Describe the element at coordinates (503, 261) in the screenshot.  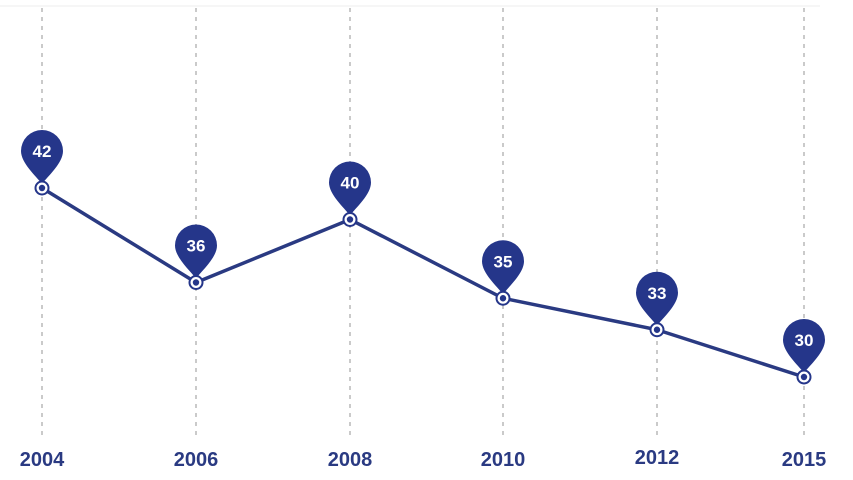
I see `data-label: 35` at that location.